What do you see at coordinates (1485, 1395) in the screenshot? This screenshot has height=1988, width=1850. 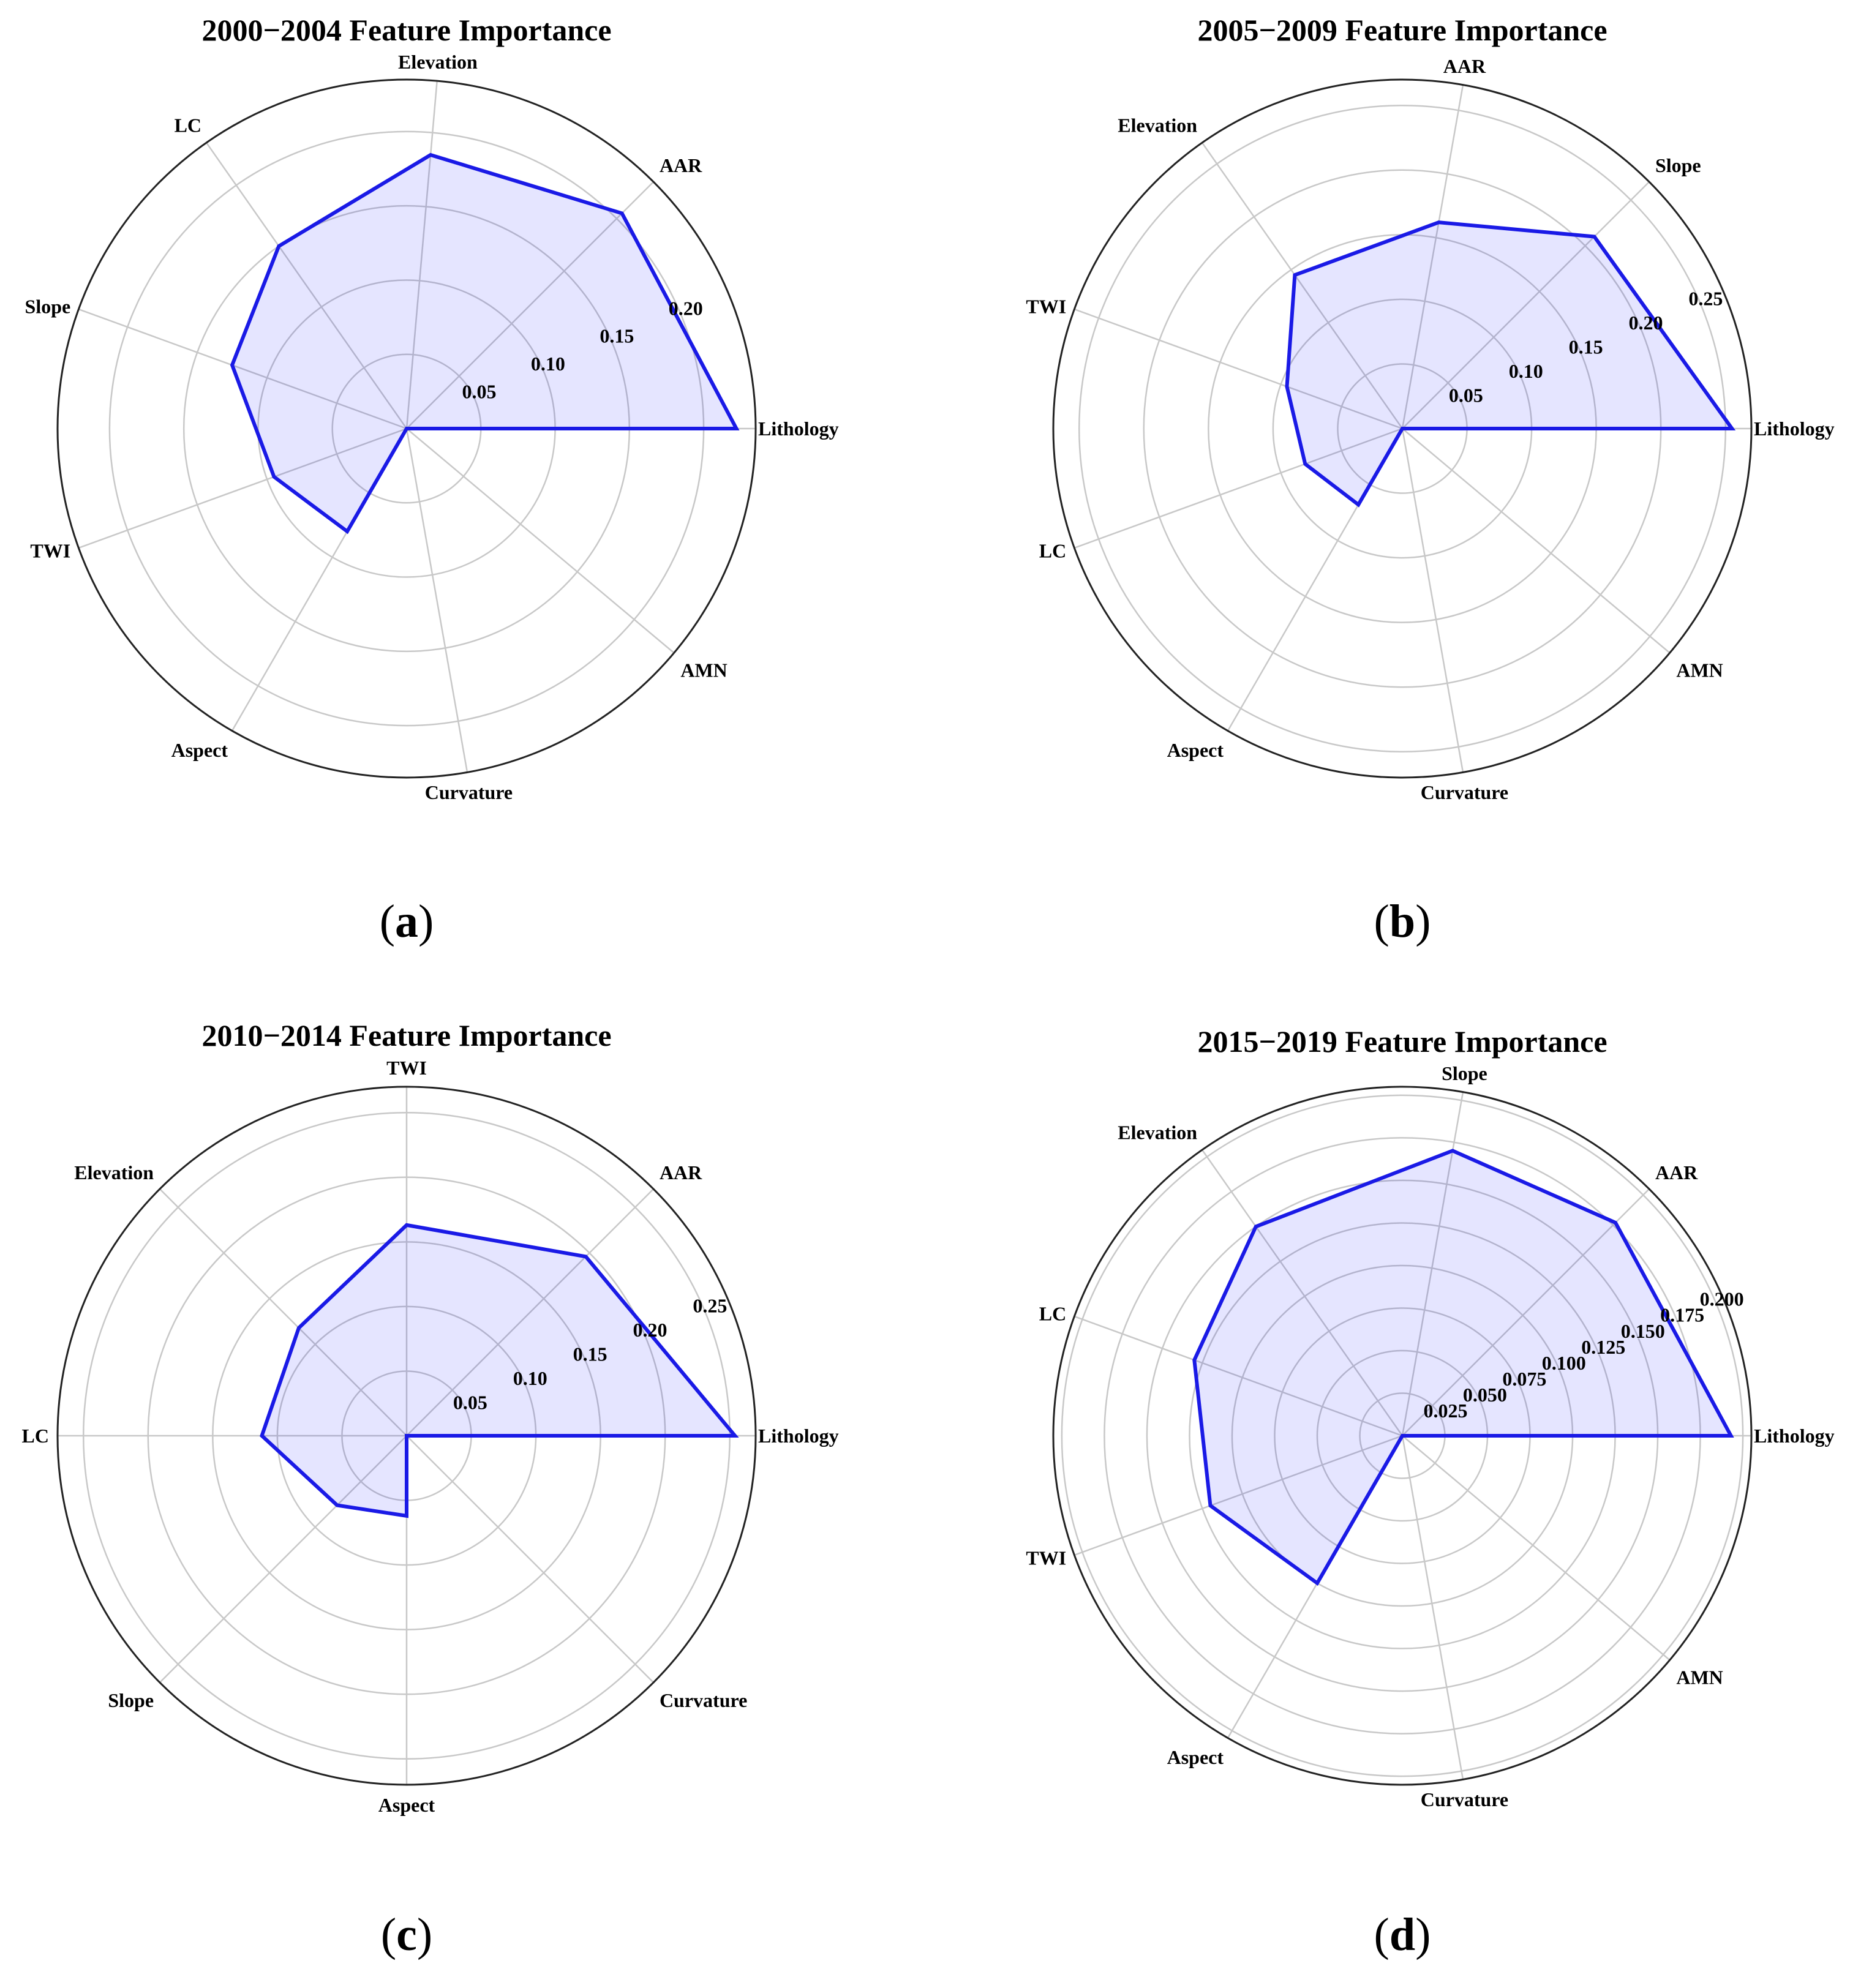 I see `tick-label: 0.050` at bounding box center [1485, 1395].